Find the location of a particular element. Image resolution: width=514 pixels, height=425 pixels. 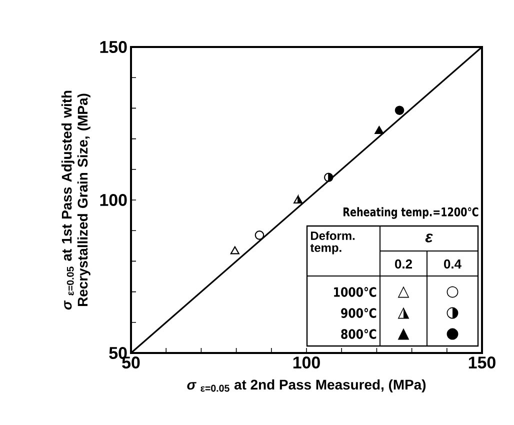

y-tick-label: 100 is located at coordinates (113, 200).